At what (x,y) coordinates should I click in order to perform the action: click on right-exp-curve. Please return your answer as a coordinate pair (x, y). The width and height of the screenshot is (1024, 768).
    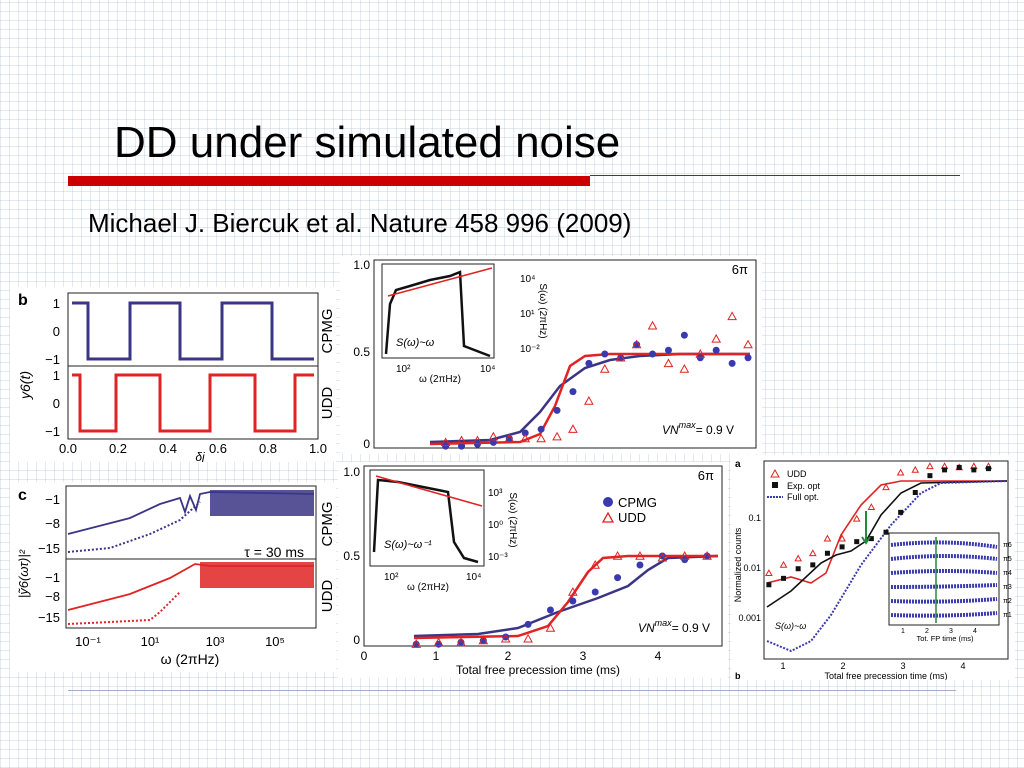
    Looking at the image, I should click on (887, 544).